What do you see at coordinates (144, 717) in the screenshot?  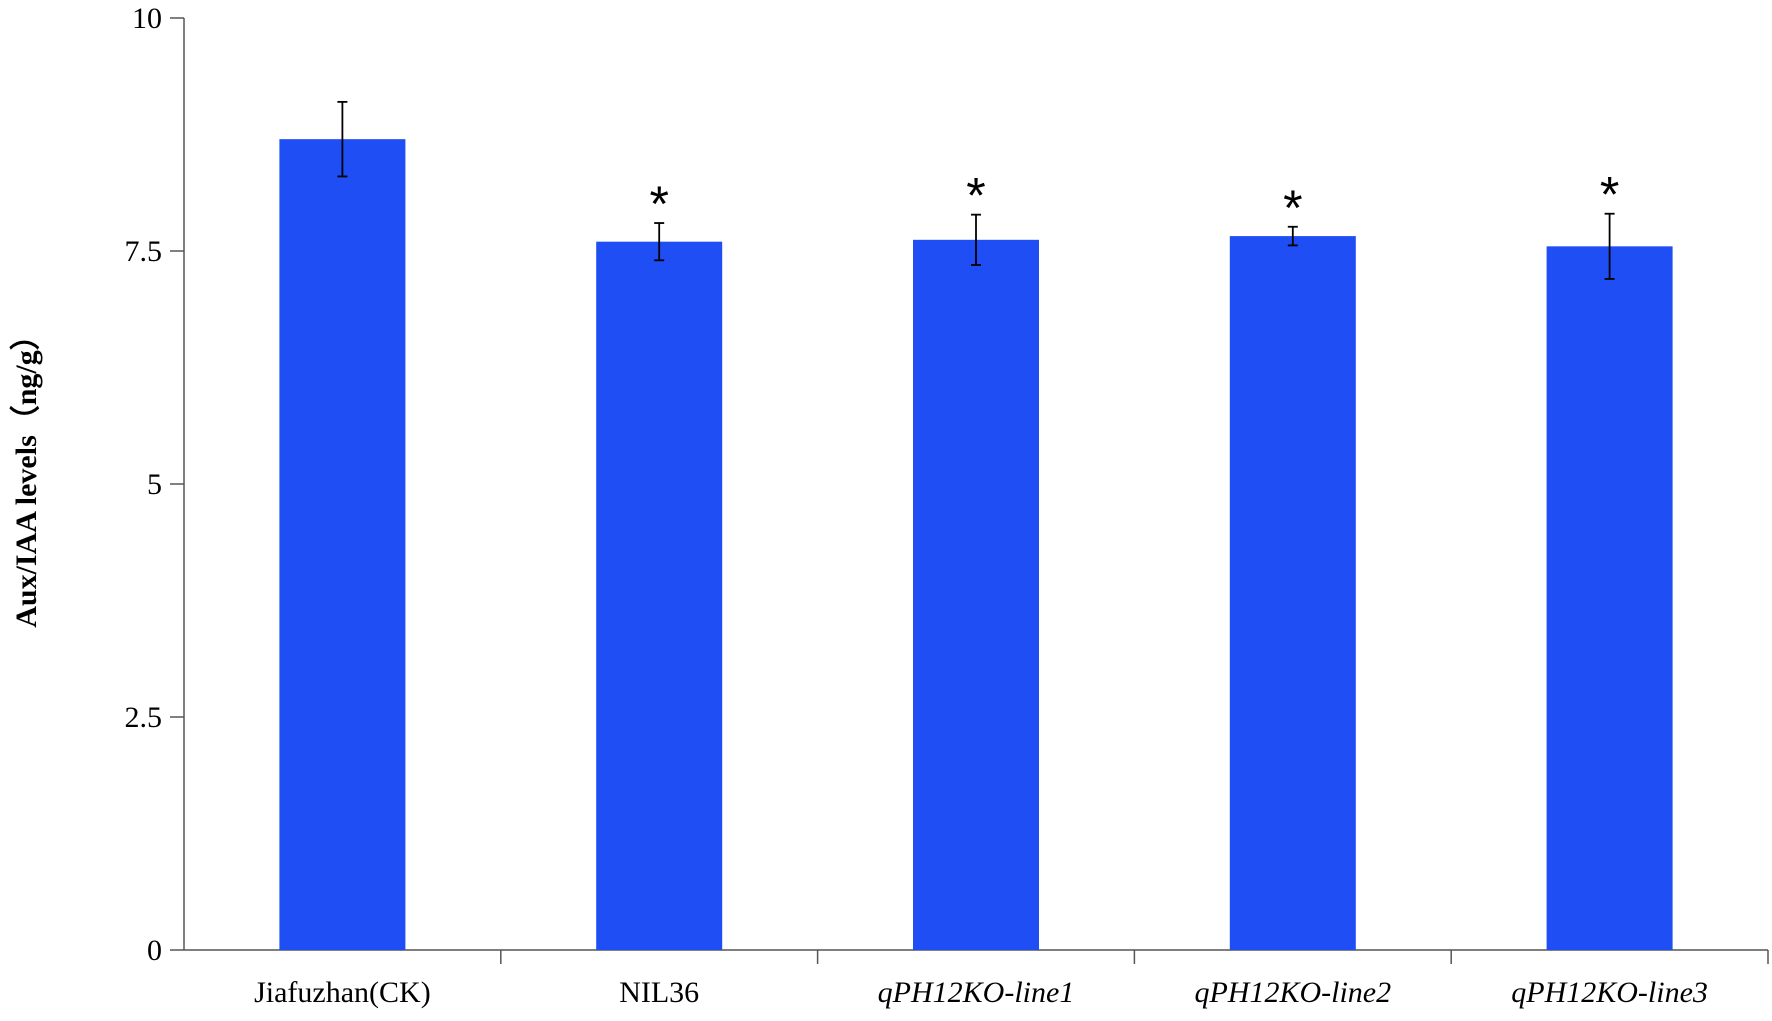 I see `y-tick-label: 2.5` at bounding box center [144, 717].